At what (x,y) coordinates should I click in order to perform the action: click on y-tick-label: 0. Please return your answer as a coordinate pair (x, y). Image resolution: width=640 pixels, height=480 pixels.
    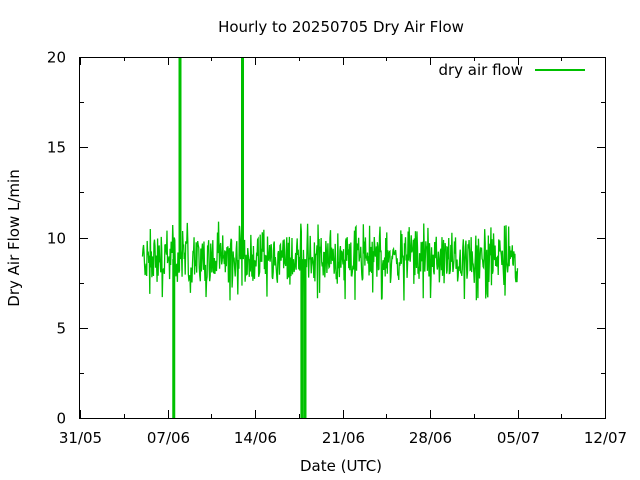
    Looking at the image, I should click on (61, 419).